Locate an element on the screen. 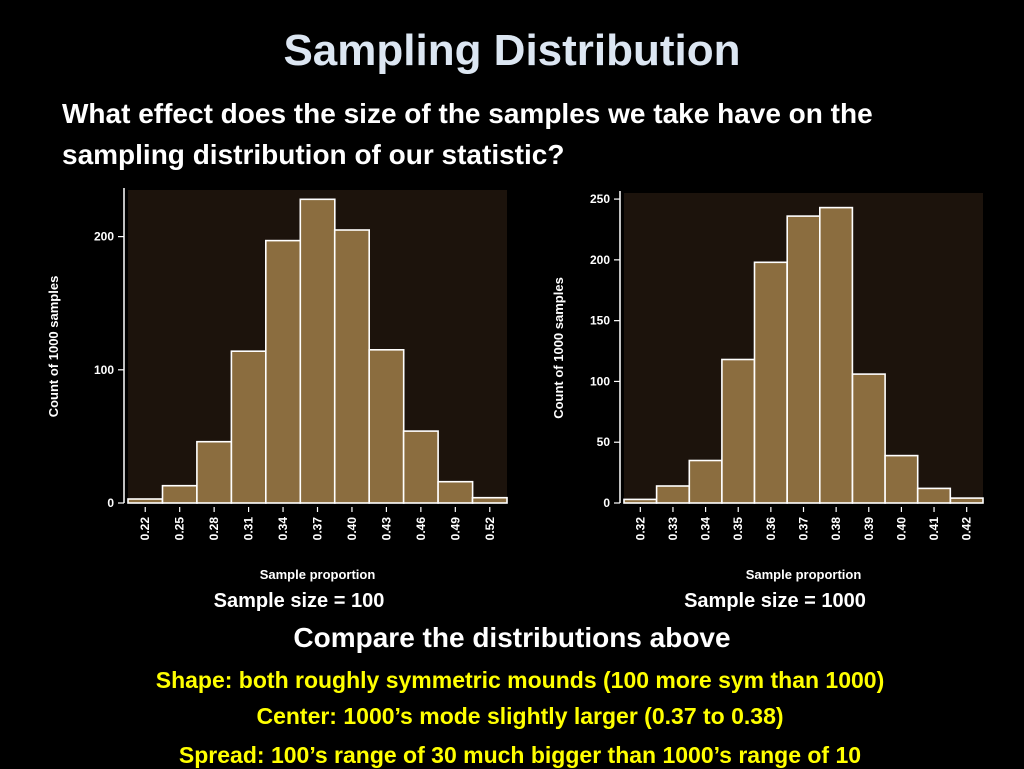 The width and height of the screenshot is (1024, 769). histogram-bar-0.43 is located at coordinates (386, 426).